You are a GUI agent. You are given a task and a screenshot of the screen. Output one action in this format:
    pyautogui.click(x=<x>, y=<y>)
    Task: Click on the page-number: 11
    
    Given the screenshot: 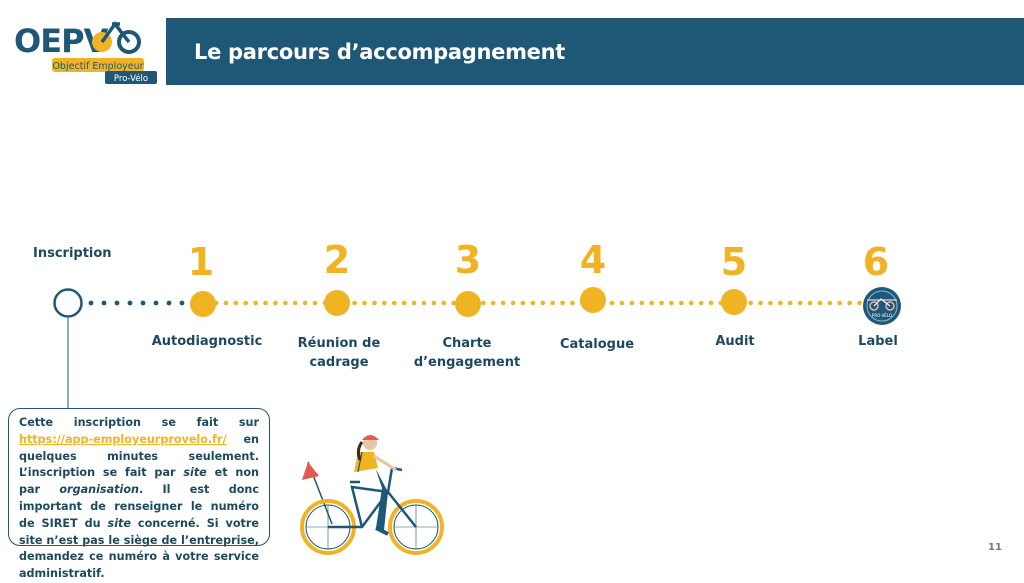 What is the action you would take?
    pyautogui.click(x=995, y=547)
    